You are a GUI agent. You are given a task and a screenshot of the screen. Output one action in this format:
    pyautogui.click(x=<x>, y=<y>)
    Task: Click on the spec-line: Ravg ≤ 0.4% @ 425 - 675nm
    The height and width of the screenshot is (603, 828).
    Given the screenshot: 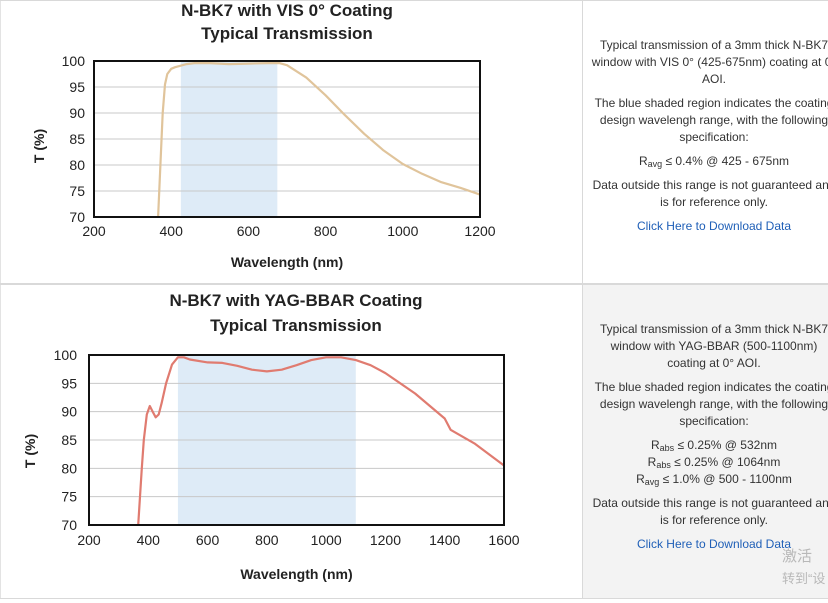 What is the action you would take?
    pyautogui.click(x=709, y=161)
    